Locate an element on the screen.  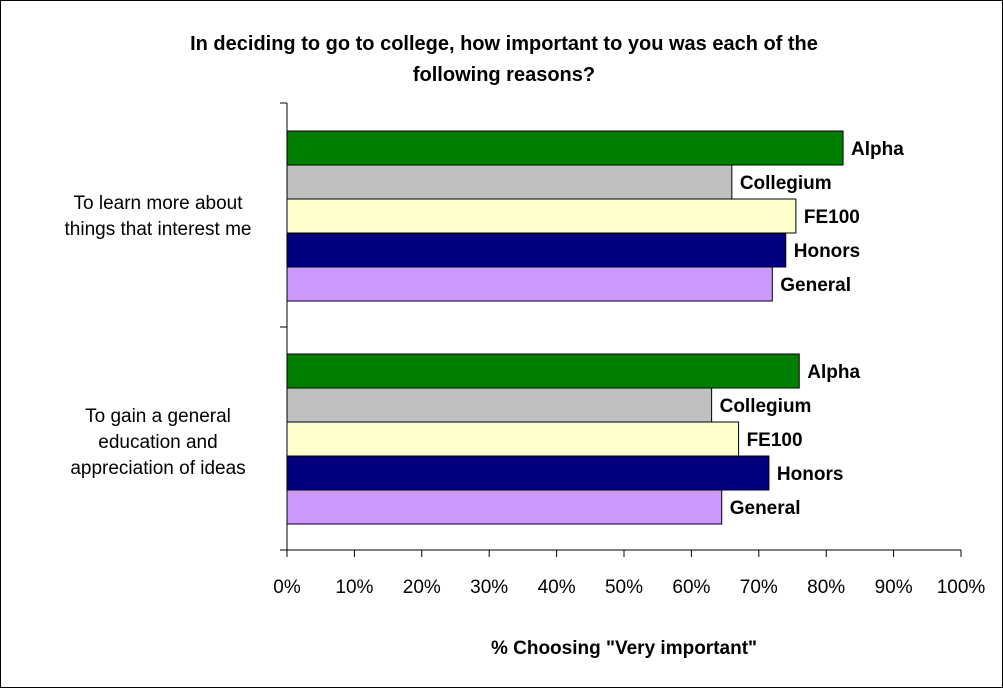
x-tick-label: 0% is located at coordinates (287, 587).